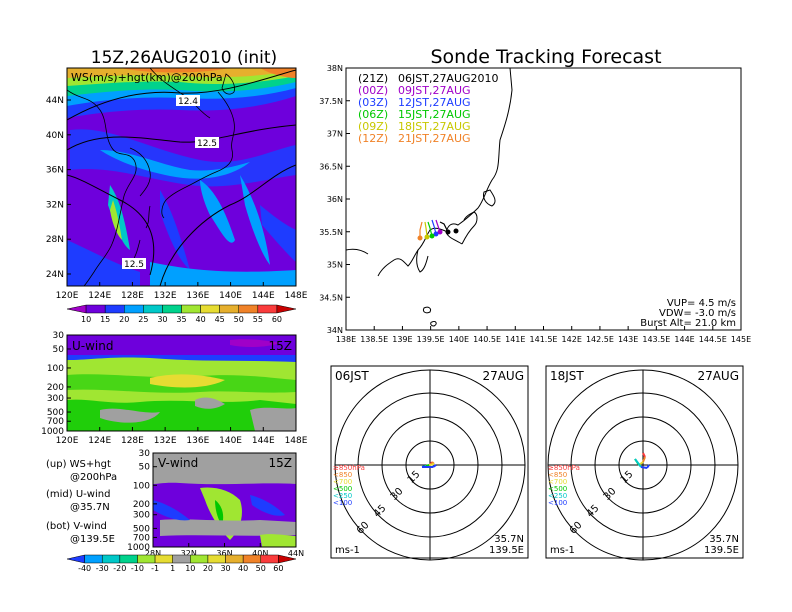 The image size is (792, 612). What do you see at coordinates (335, 199) in the screenshot?
I see `lat-tick-label: 36N` at bounding box center [335, 199].